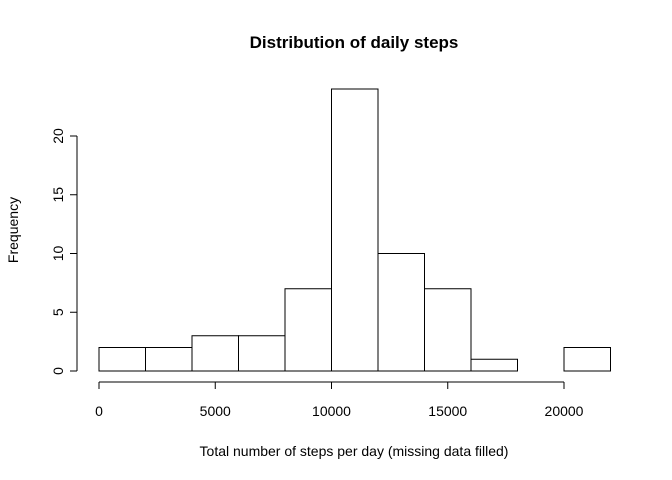 The height and width of the screenshot is (480, 672). Describe the element at coordinates (331, 411) in the screenshot. I see `x-tick-label-2: 10000` at that location.